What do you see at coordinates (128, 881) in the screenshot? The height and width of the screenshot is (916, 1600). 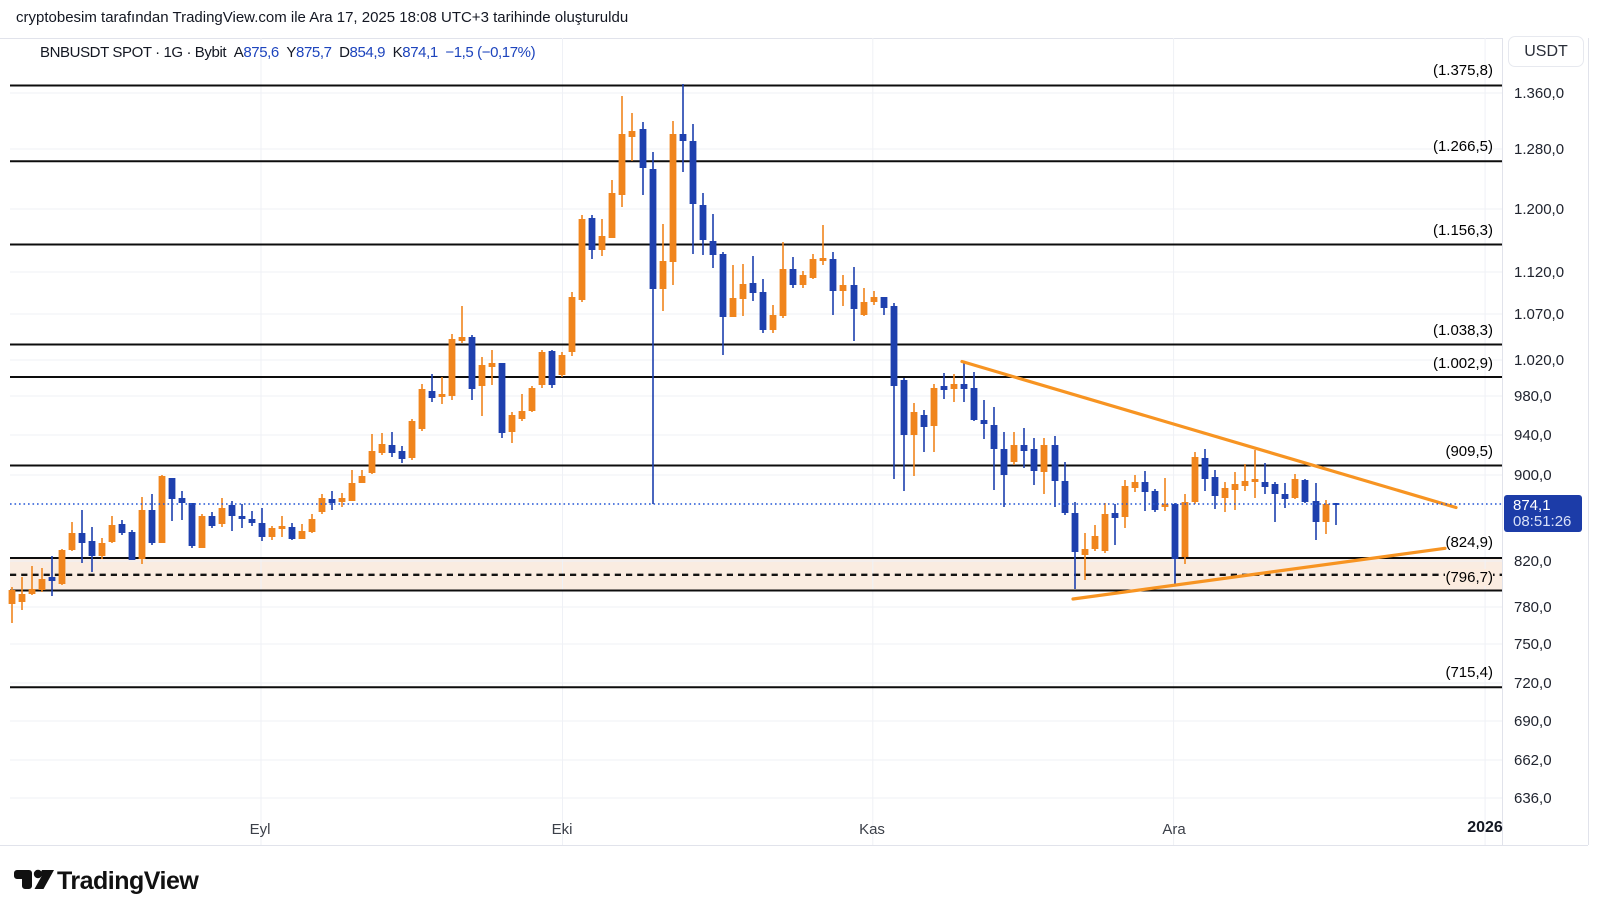 I see `svg-text: TradingView` at bounding box center [128, 881].